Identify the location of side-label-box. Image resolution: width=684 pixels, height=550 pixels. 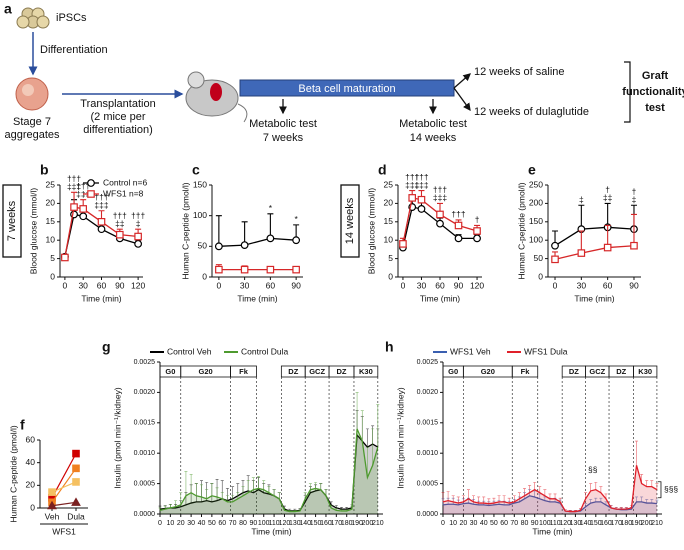
(12, 221).